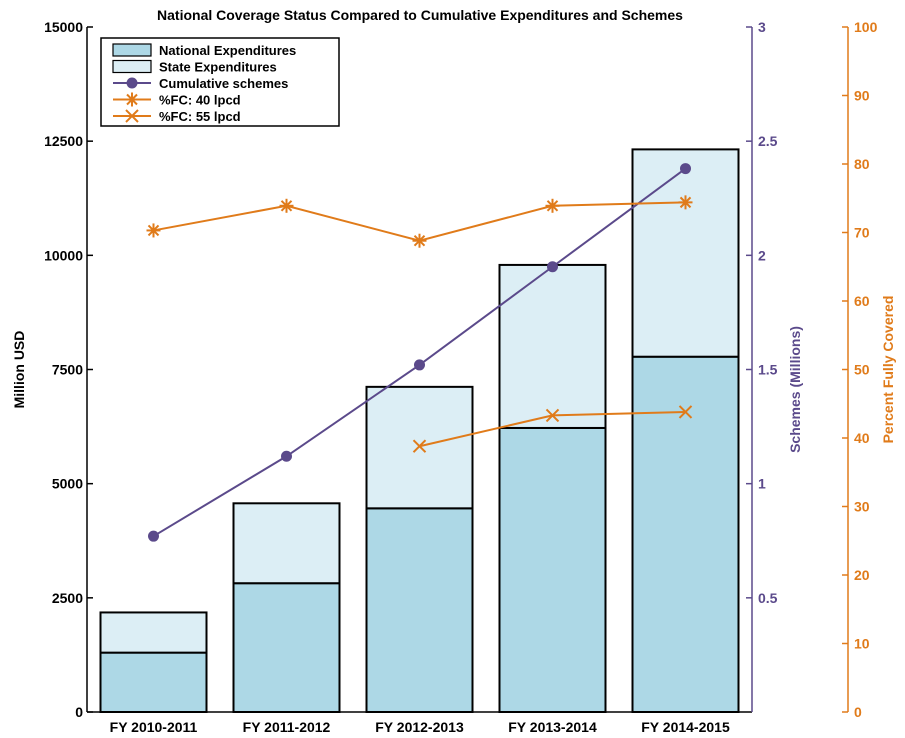  What do you see at coordinates (862, 96) in the screenshot?
I see `percent-axis-tick-label: 90` at bounding box center [862, 96].